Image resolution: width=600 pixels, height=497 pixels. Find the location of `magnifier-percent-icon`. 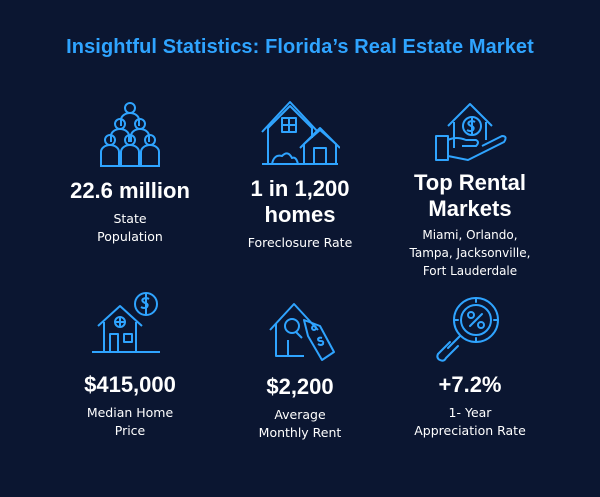

magnifier-percent-icon is located at coordinates (470, 328).